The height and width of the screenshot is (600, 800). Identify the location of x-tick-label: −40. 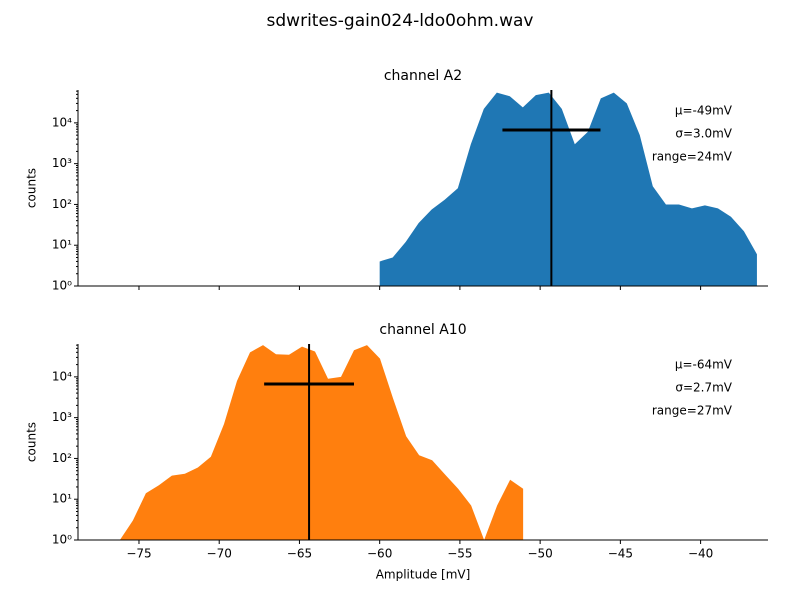
(700, 554).